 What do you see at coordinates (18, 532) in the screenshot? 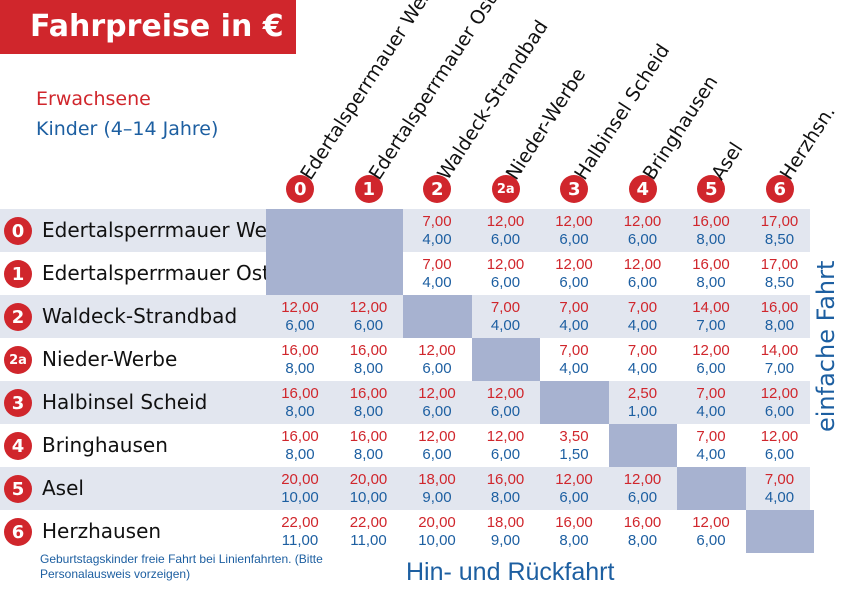
I see `row-badge-6: 6` at bounding box center [18, 532].